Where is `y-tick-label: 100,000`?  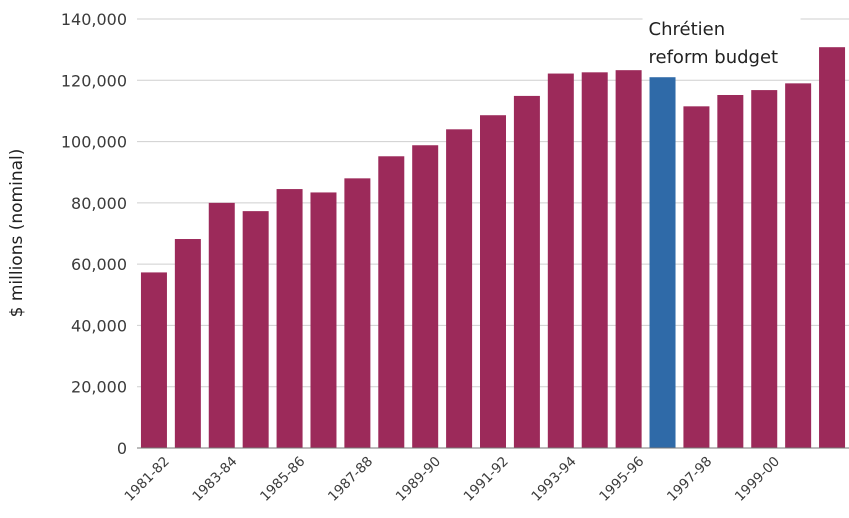
y-tick-label: 100,000 is located at coordinates (94, 142).